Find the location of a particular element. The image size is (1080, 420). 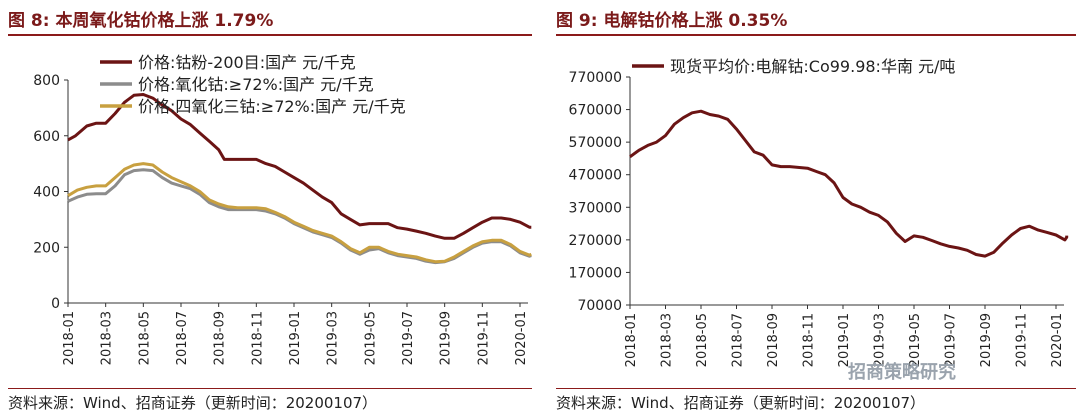

left-x-tick-label: 2019-07 is located at coordinates (408, 338).